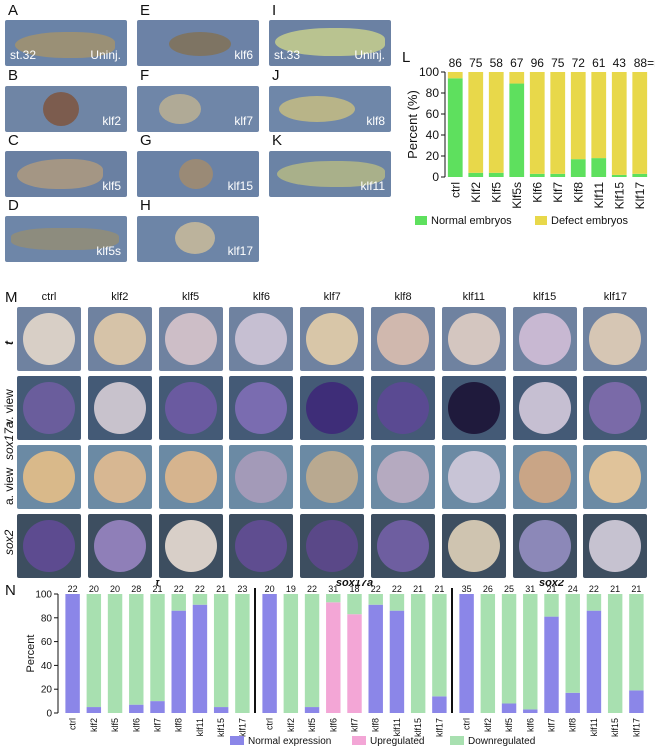 The height and width of the screenshot is (751, 660). Describe the element at coordinates (332, 297) in the screenshot. I see `column-label: klf7` at that location.